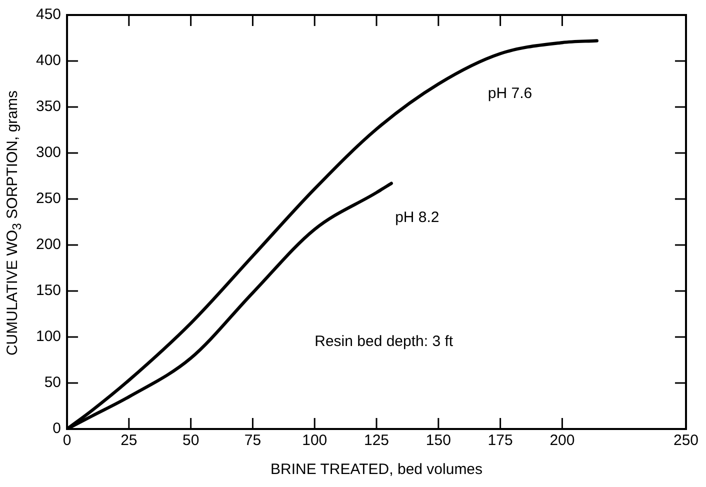 The image size is (706, 487). Describe the element at coordinates (562, 441) in the screenshot. I see `x-tick-label: 200` at that location.